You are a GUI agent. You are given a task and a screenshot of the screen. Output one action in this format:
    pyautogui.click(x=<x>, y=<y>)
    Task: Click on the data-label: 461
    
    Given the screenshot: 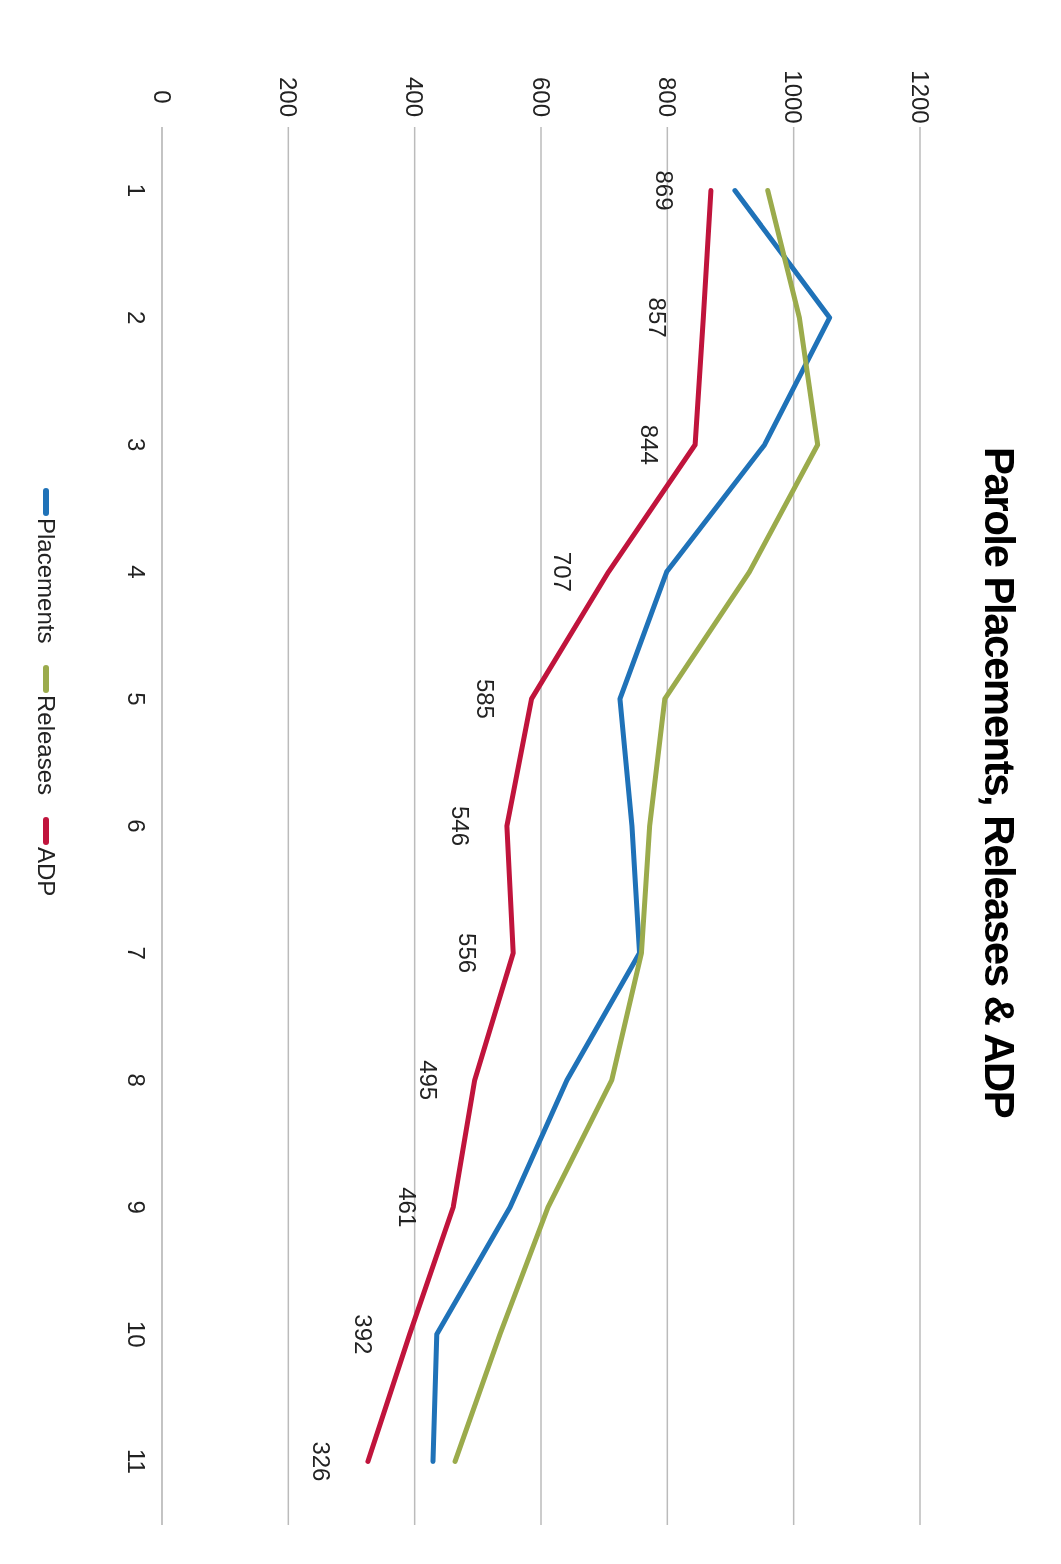 What is the action you would take?
    pyautogui.click(x=407, y=1207)
    